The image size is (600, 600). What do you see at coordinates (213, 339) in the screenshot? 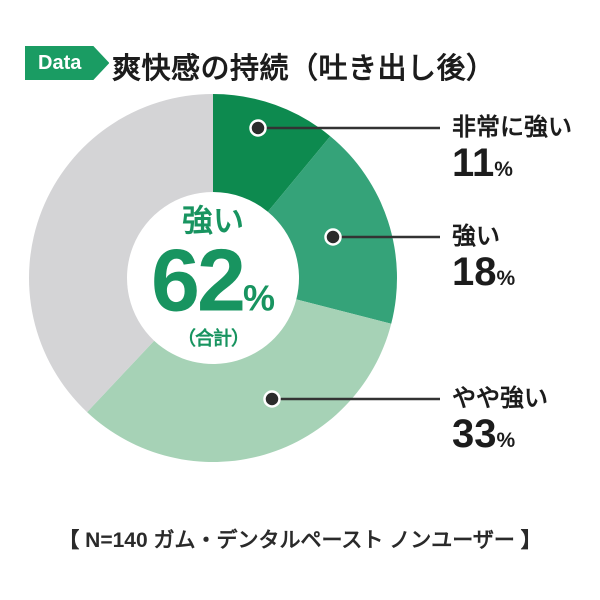
I see `center-total-note: （合計）` at bounding box center [213, 339].